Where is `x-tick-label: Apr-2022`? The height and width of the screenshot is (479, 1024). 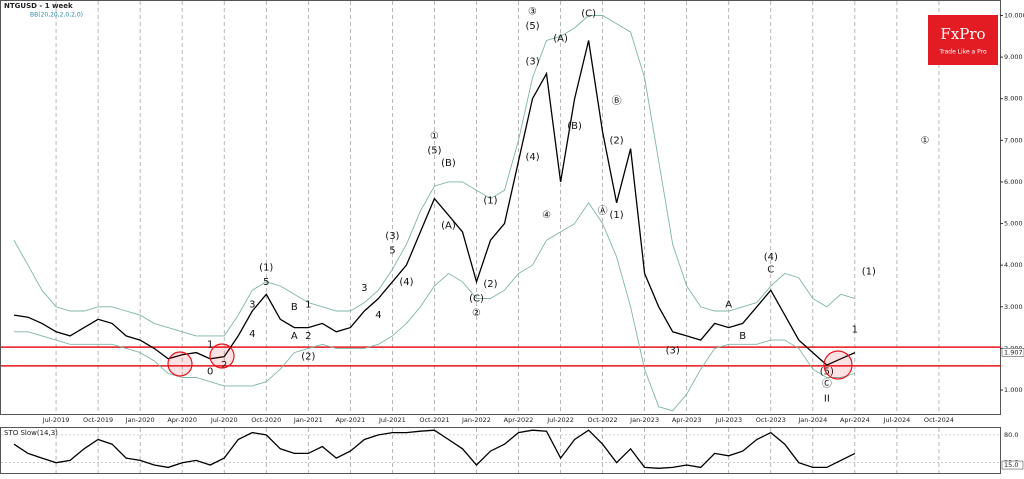 x-tick-label: Apr-2022 is located at coordinates (519, 420).